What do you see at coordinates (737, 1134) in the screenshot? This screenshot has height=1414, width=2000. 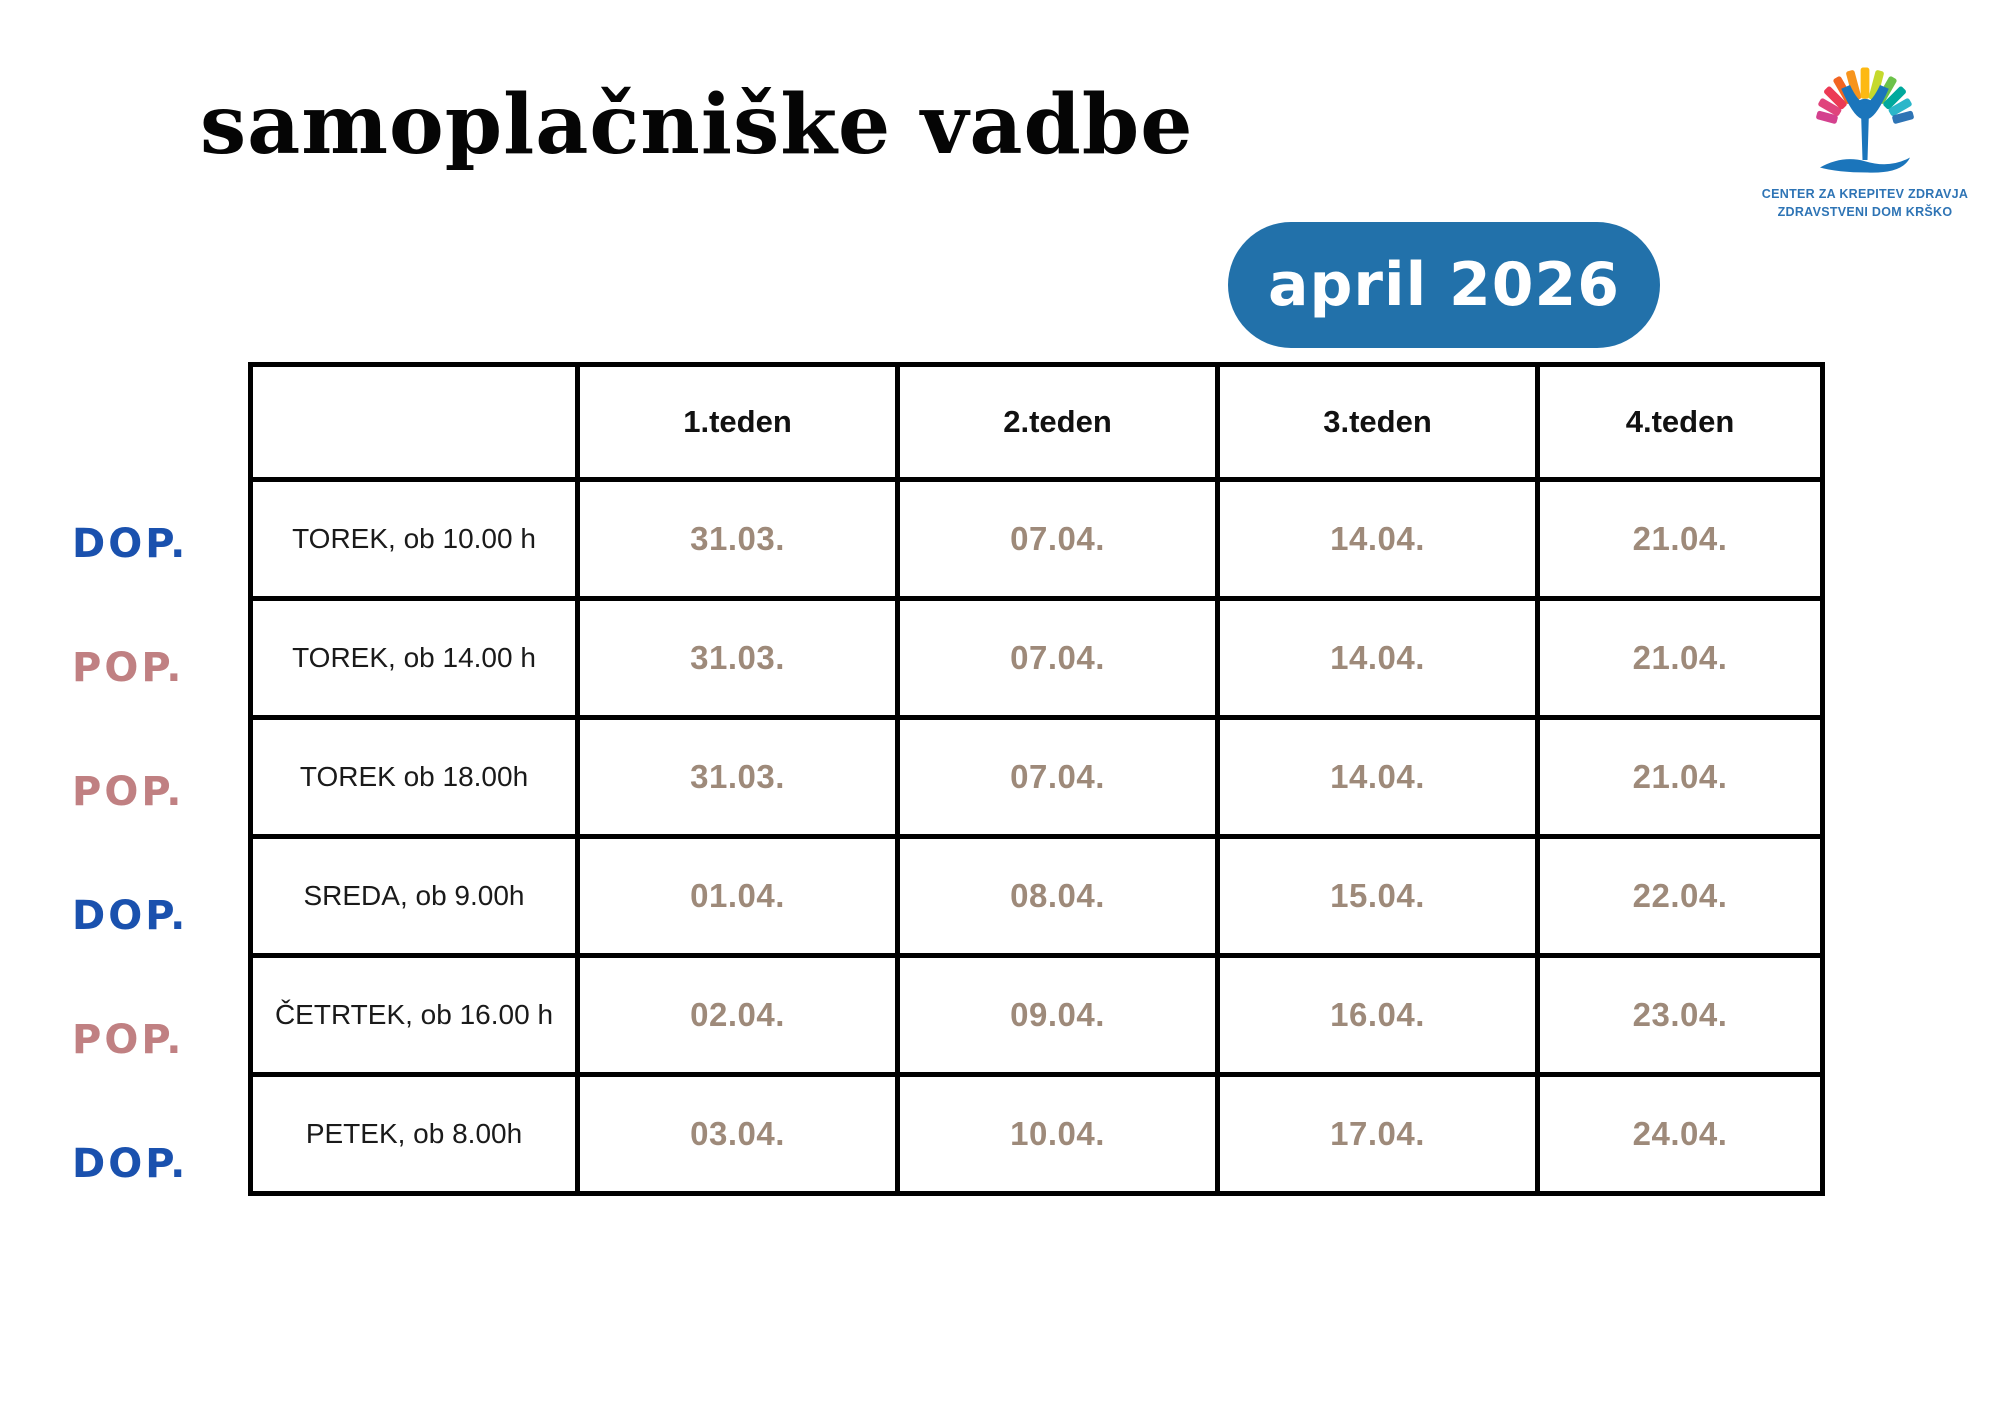 I see `date-cell: 03.04.` at bounding box center [737, 1134].